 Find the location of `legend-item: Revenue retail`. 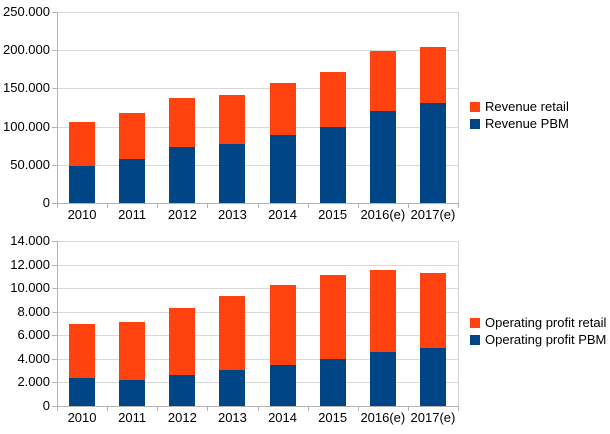

legend-item: Revenue retail is located at coordinates (519, 106).